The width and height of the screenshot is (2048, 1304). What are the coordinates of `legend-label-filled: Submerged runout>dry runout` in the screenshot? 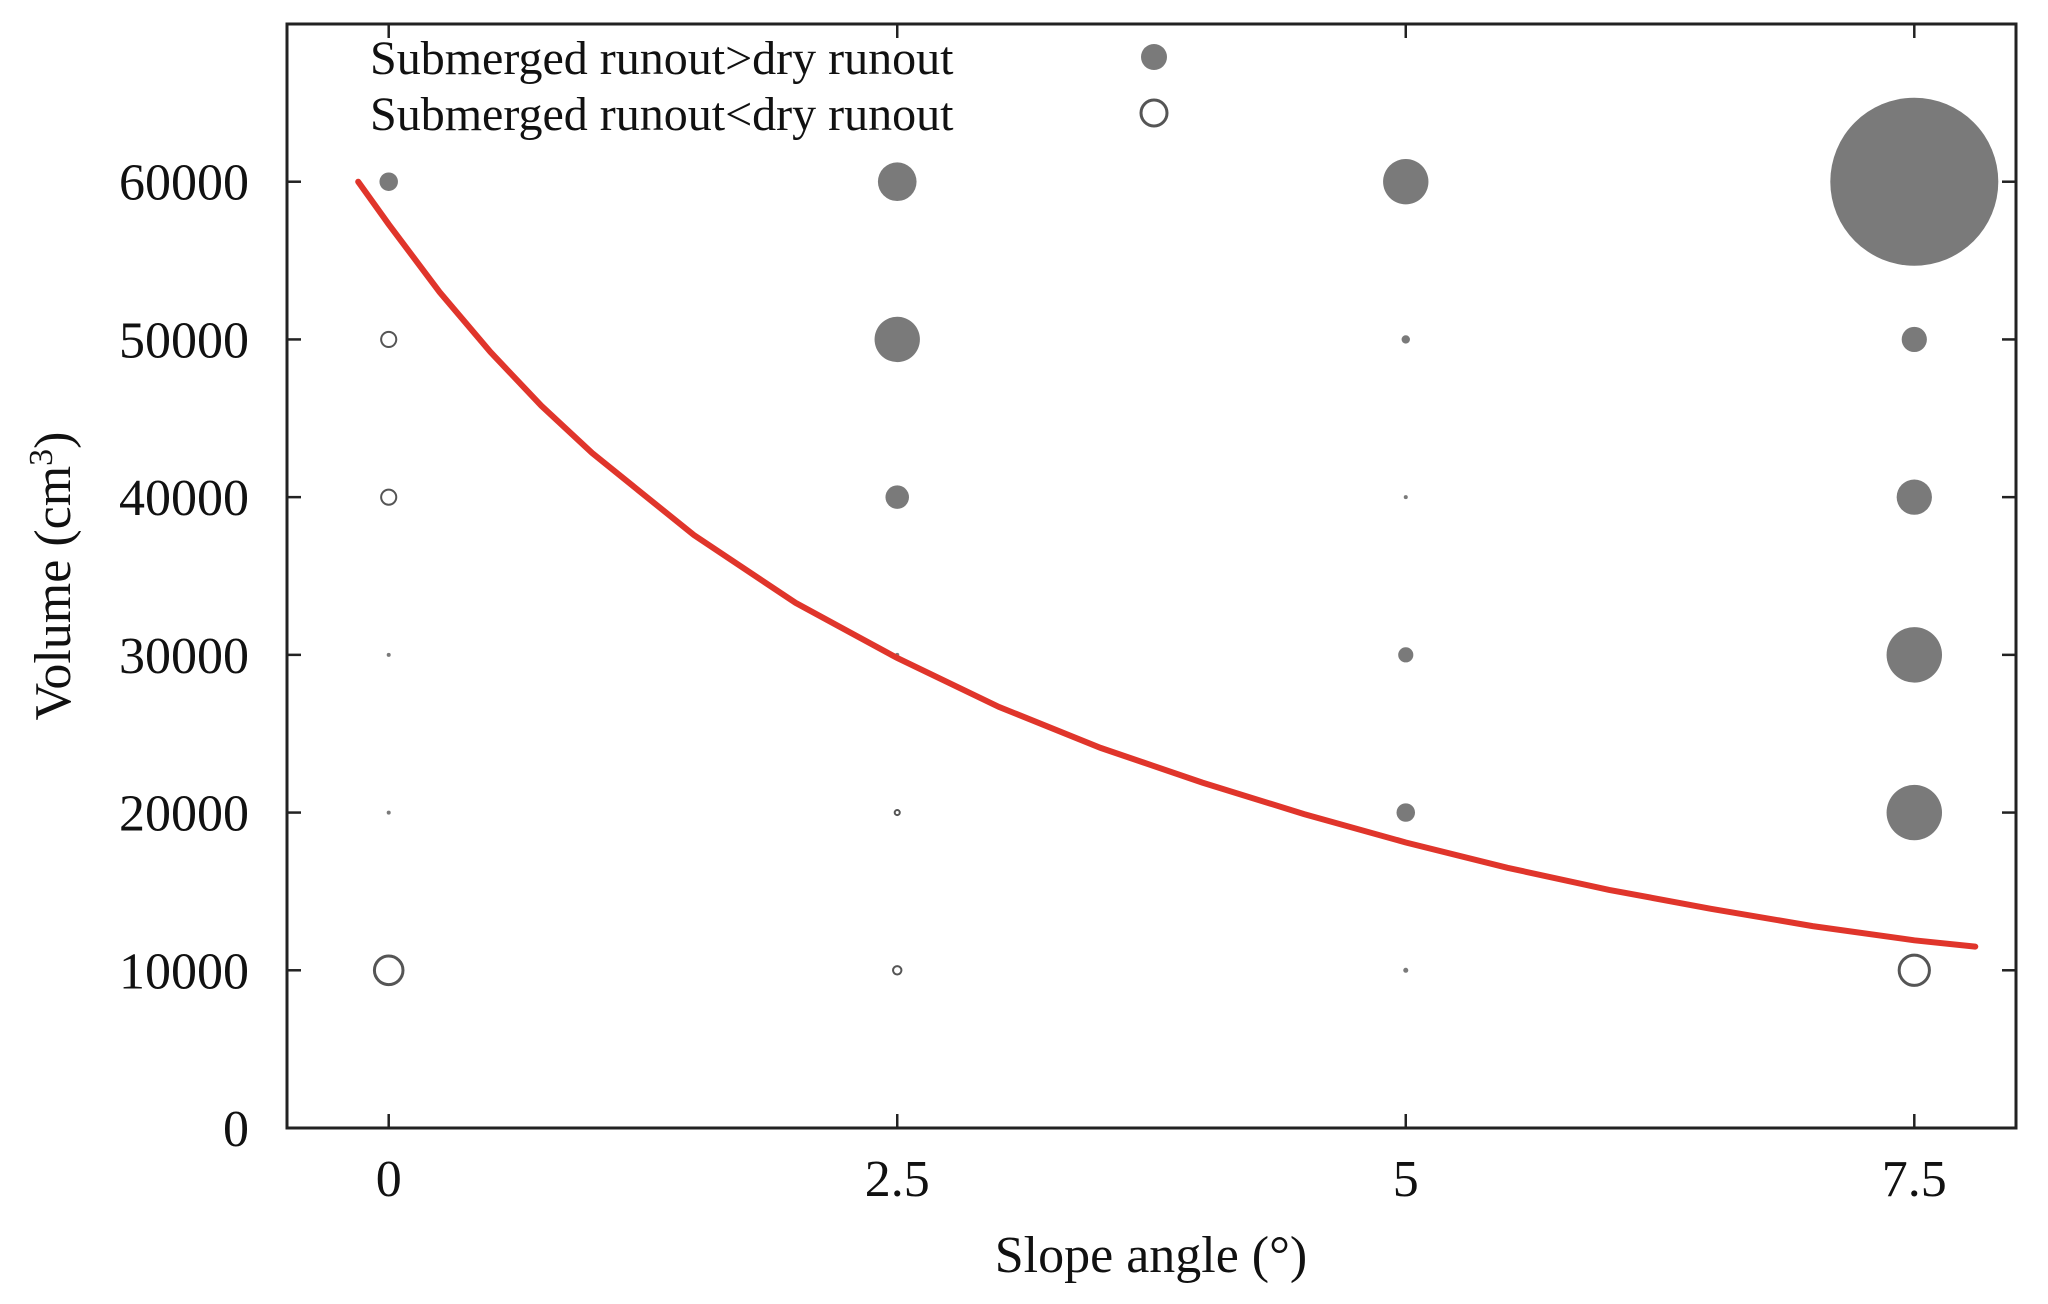 It's located at (662, 58).